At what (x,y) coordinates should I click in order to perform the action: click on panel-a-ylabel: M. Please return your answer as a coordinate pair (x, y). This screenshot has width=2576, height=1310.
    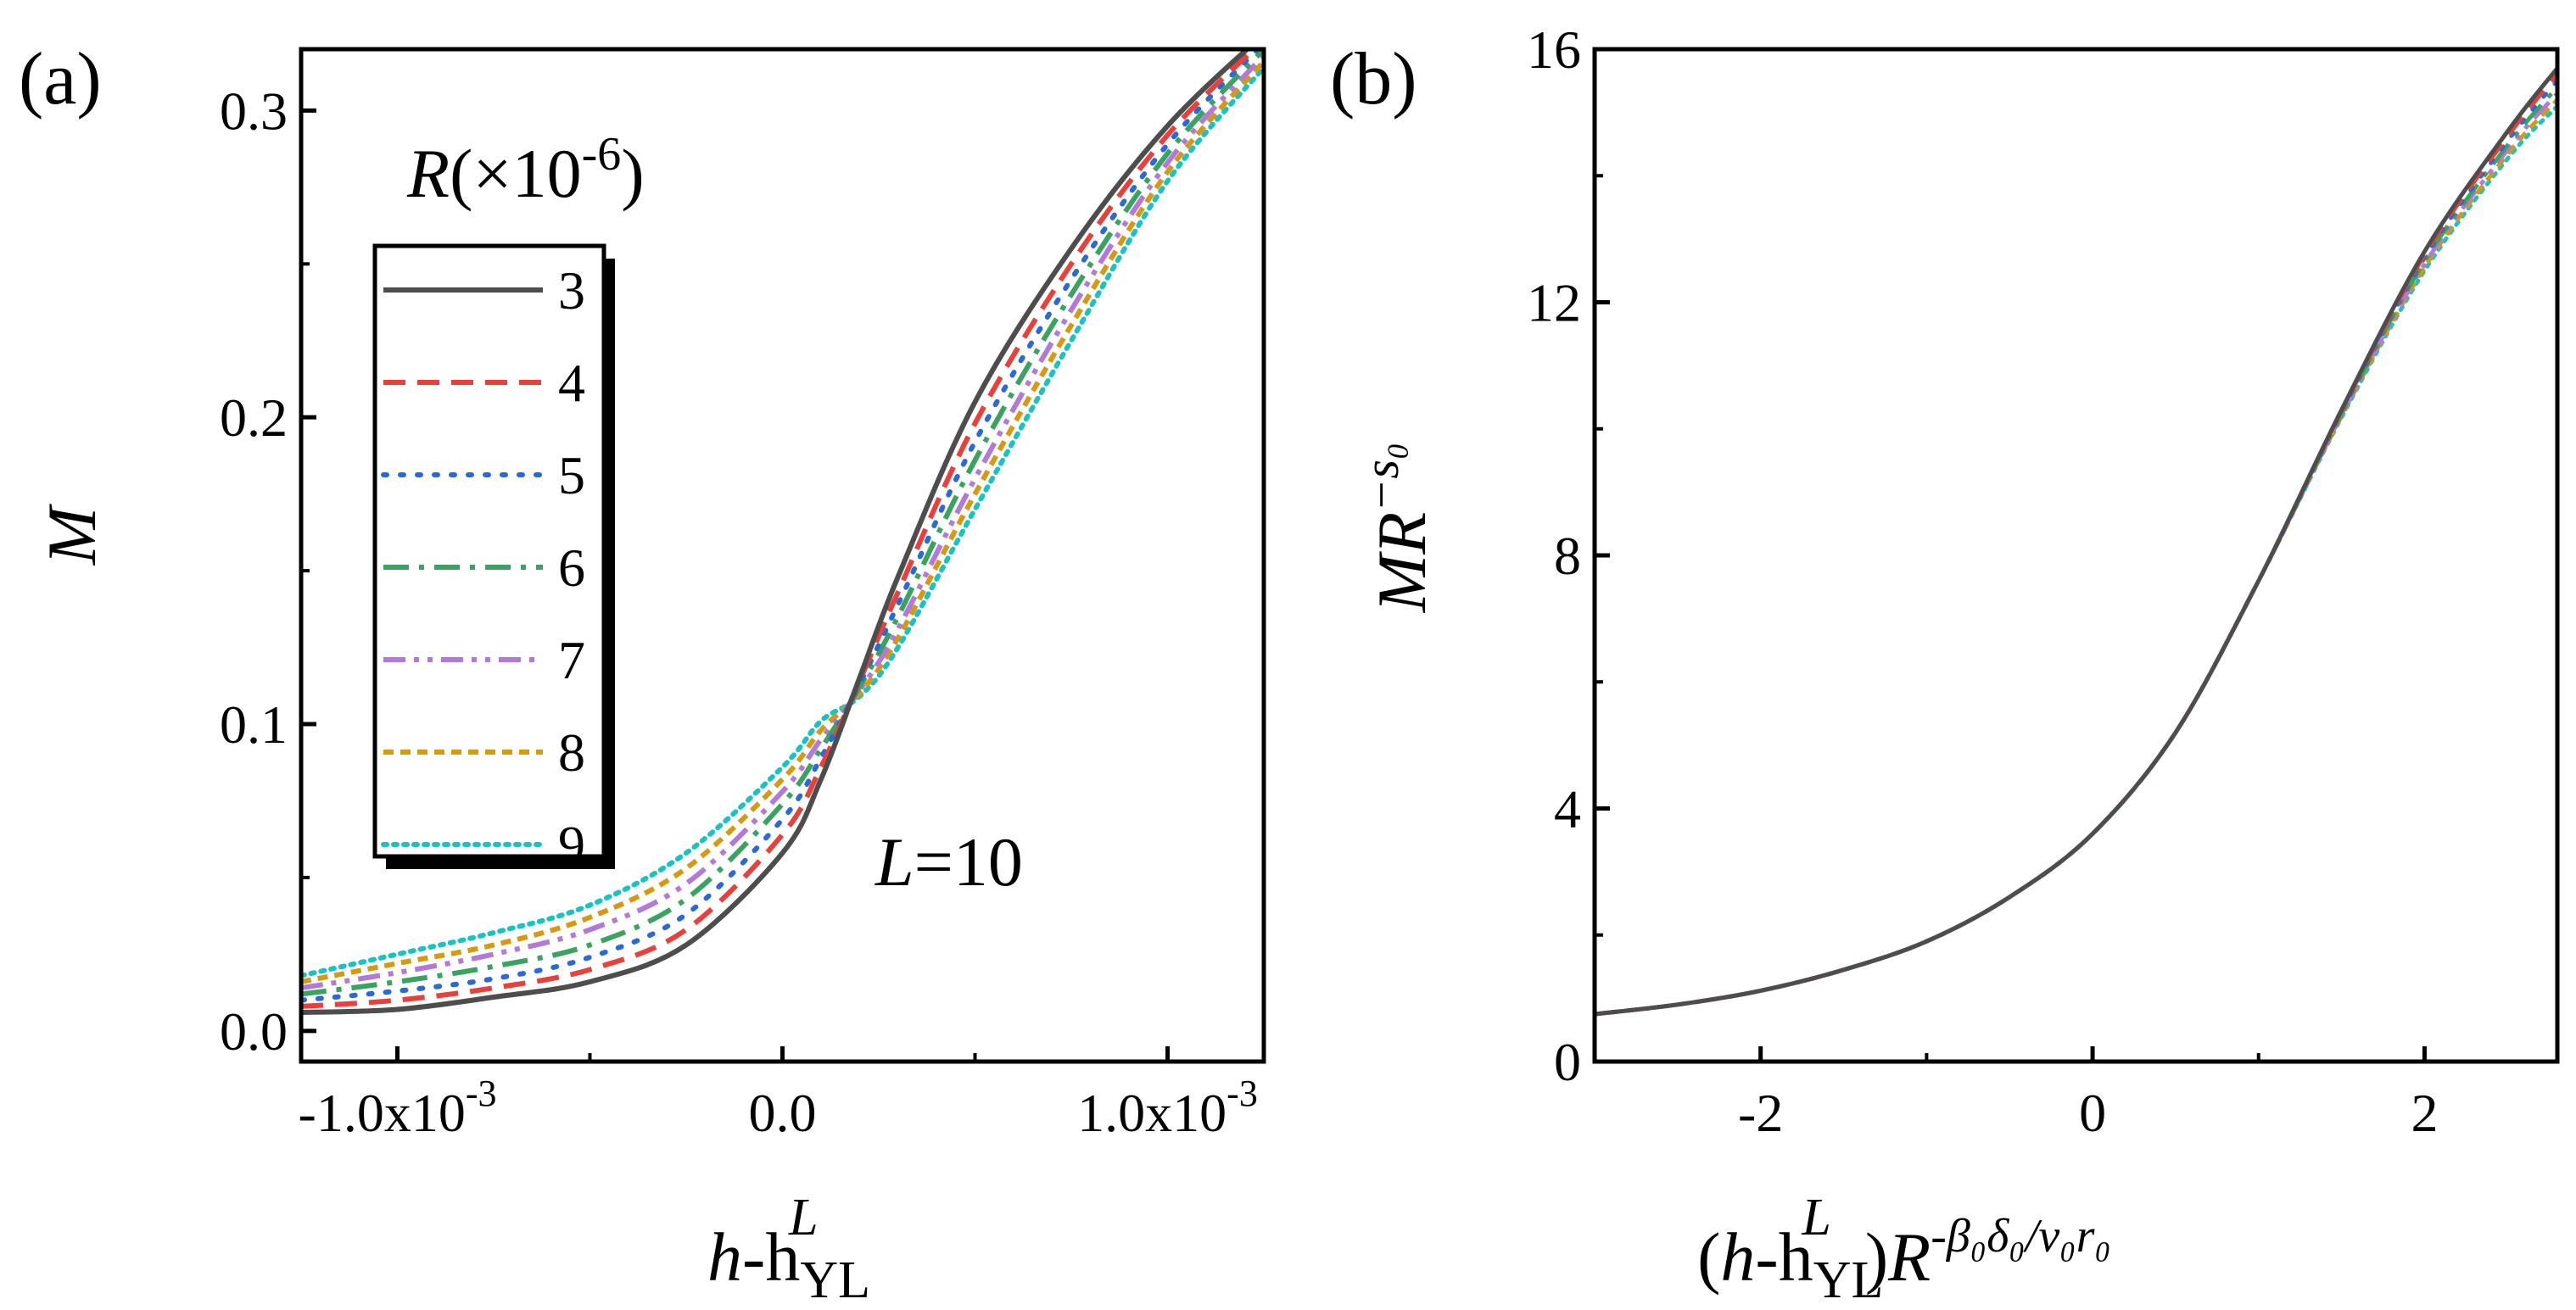
    Looking at the image, I should click on (71, 534).